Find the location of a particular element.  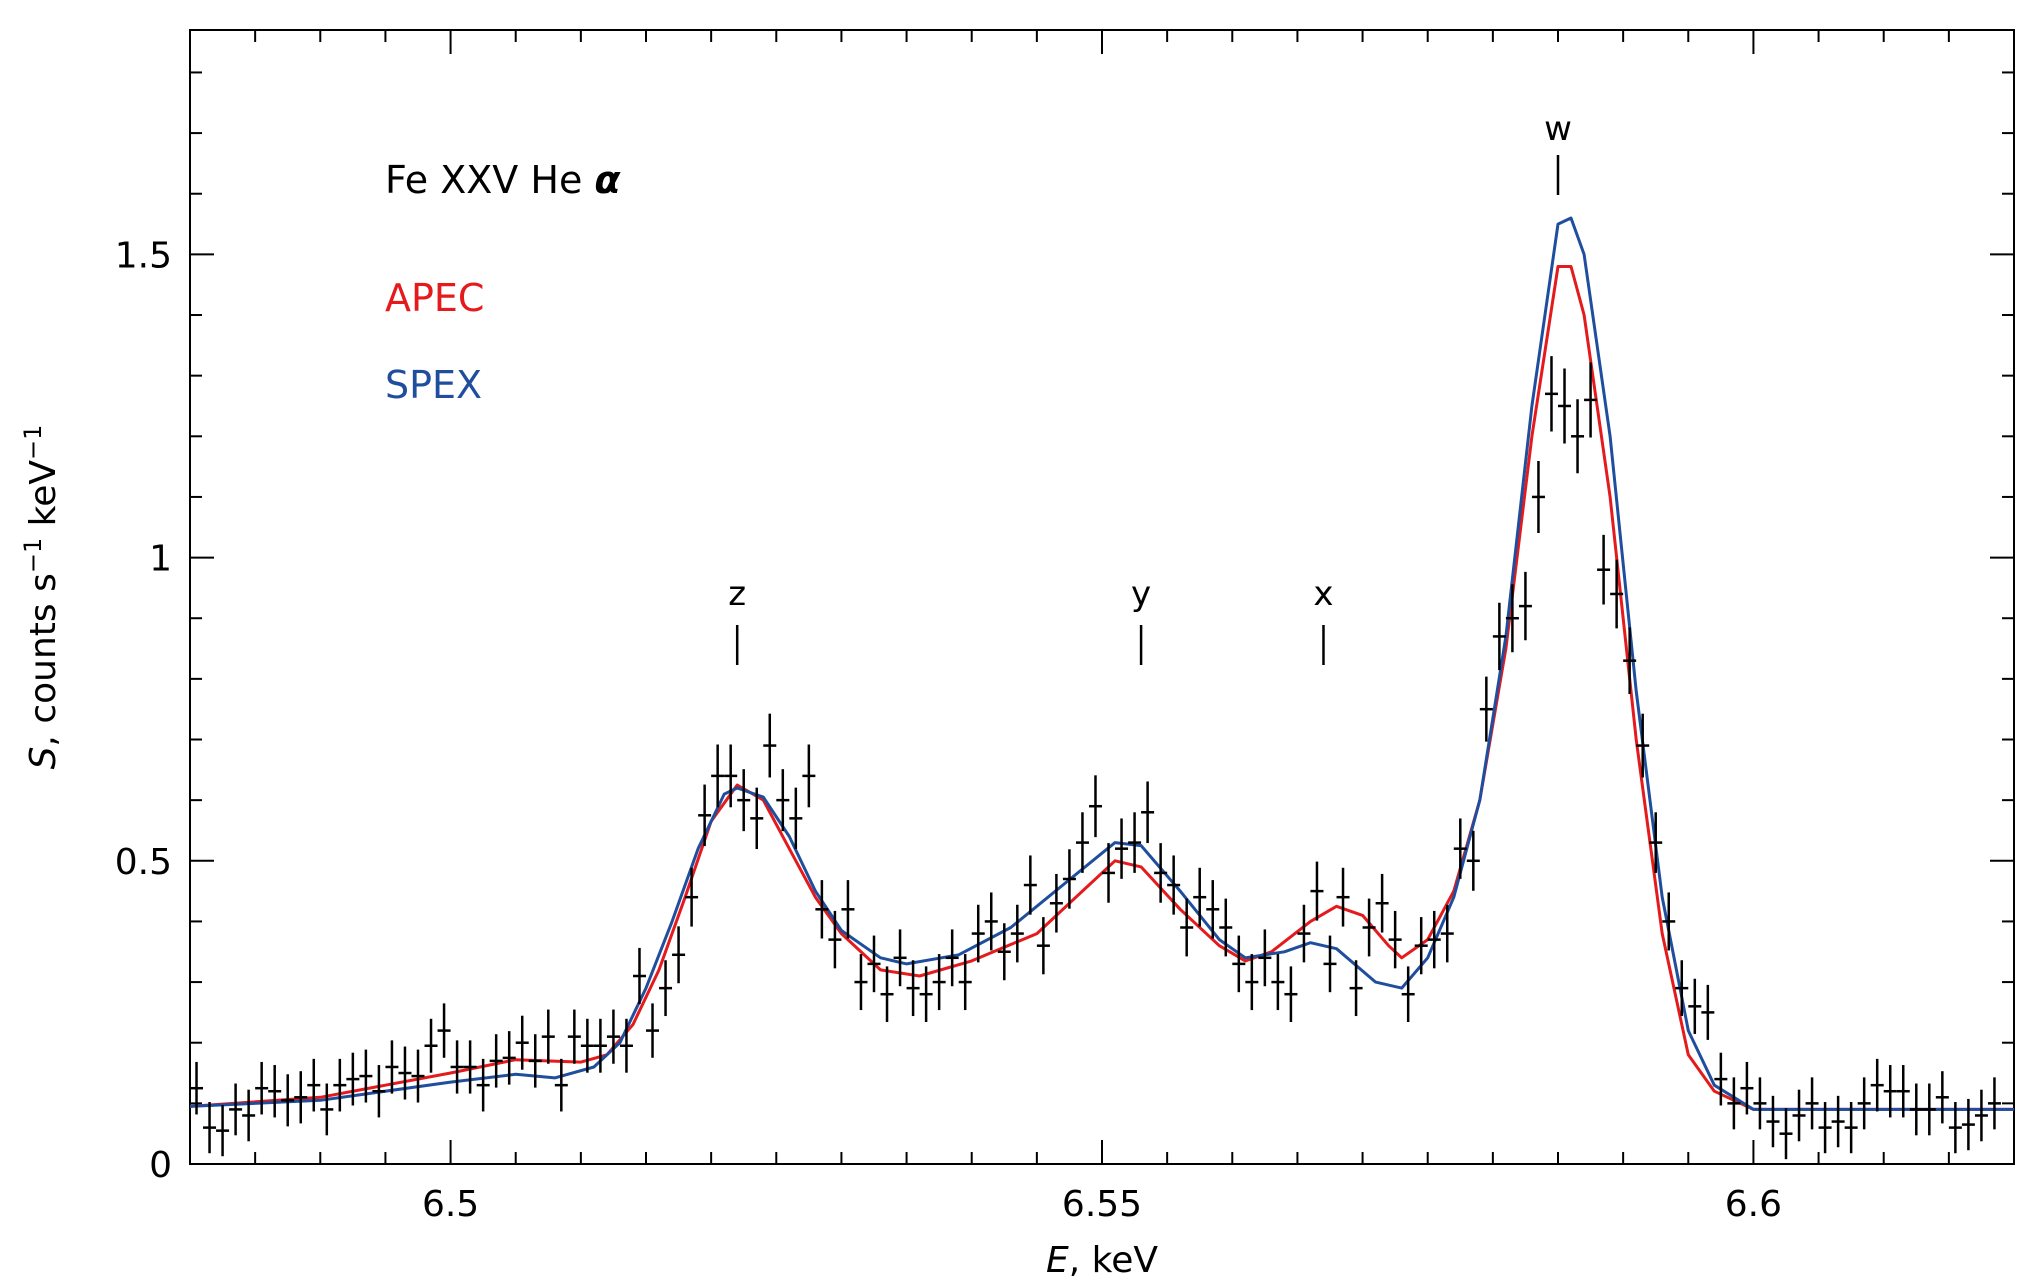

y-axis-unit-b: keV is located at coordinates (43, 499).